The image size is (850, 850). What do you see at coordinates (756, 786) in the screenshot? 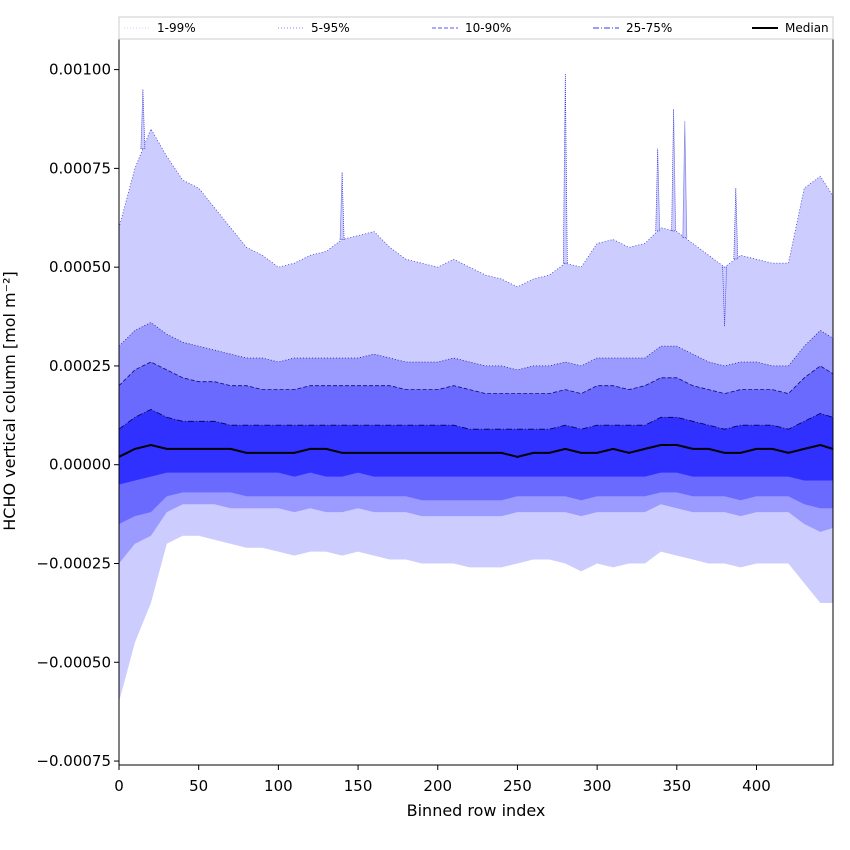
I see `x-tick-label: 400` at bounding box center [756, 786].